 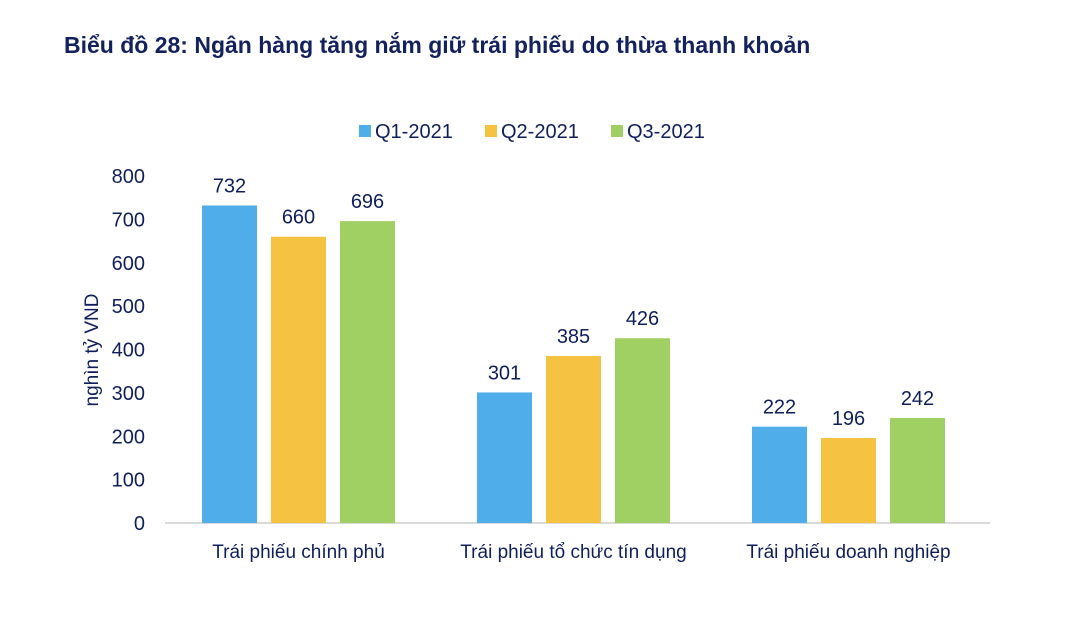 I want to click on data-label: 385, so click(x=573, y=337).